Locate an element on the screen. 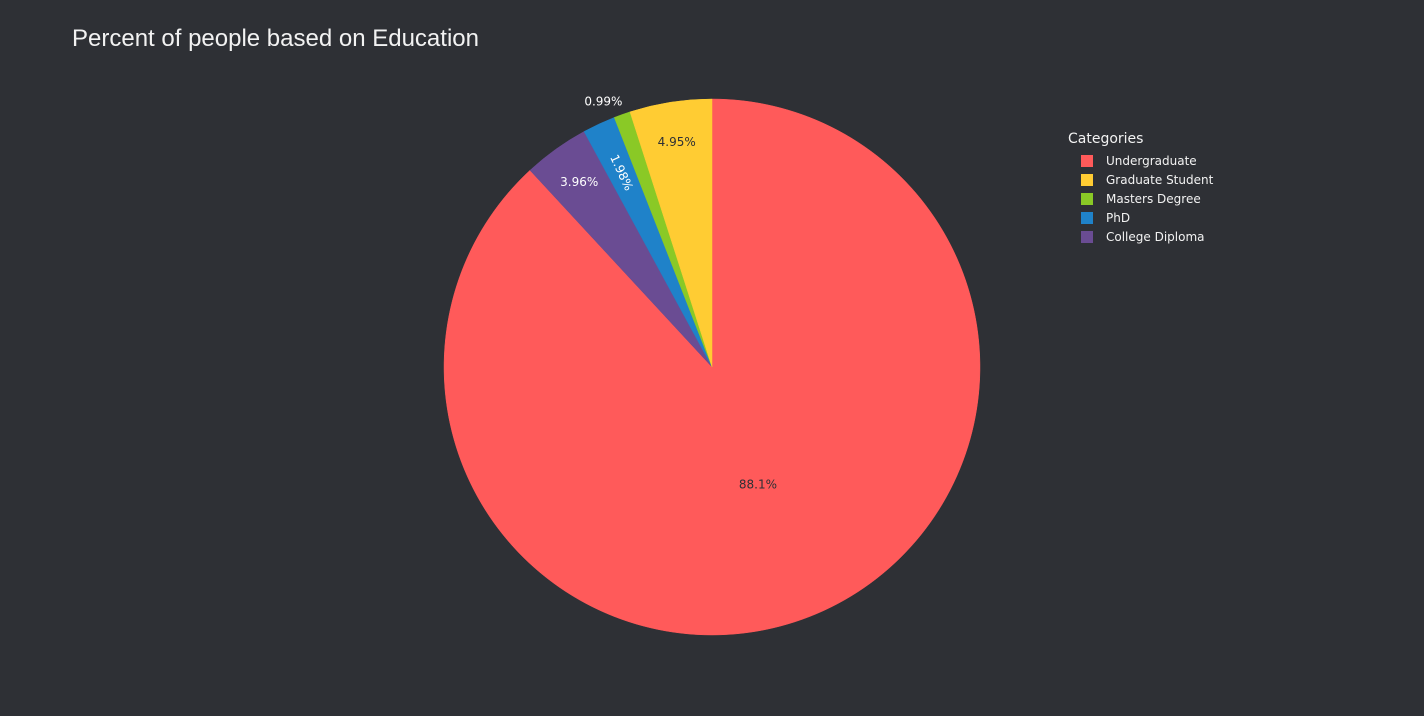 Image resolution: width=1424 pixels, height=716 pixels. legend-item-masters-degree: Masters Degree is located at coordinates (1140, 198).